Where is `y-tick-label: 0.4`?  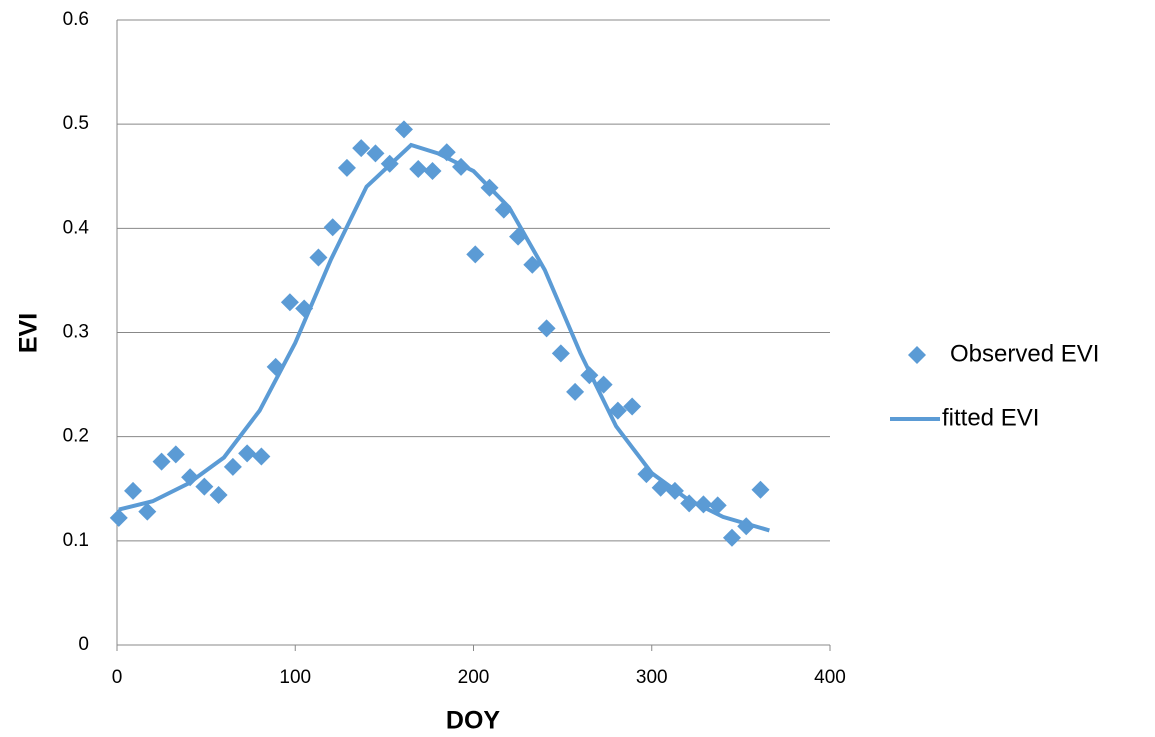
y-tick-label: 0.4 is located at coordinates (76, 227).